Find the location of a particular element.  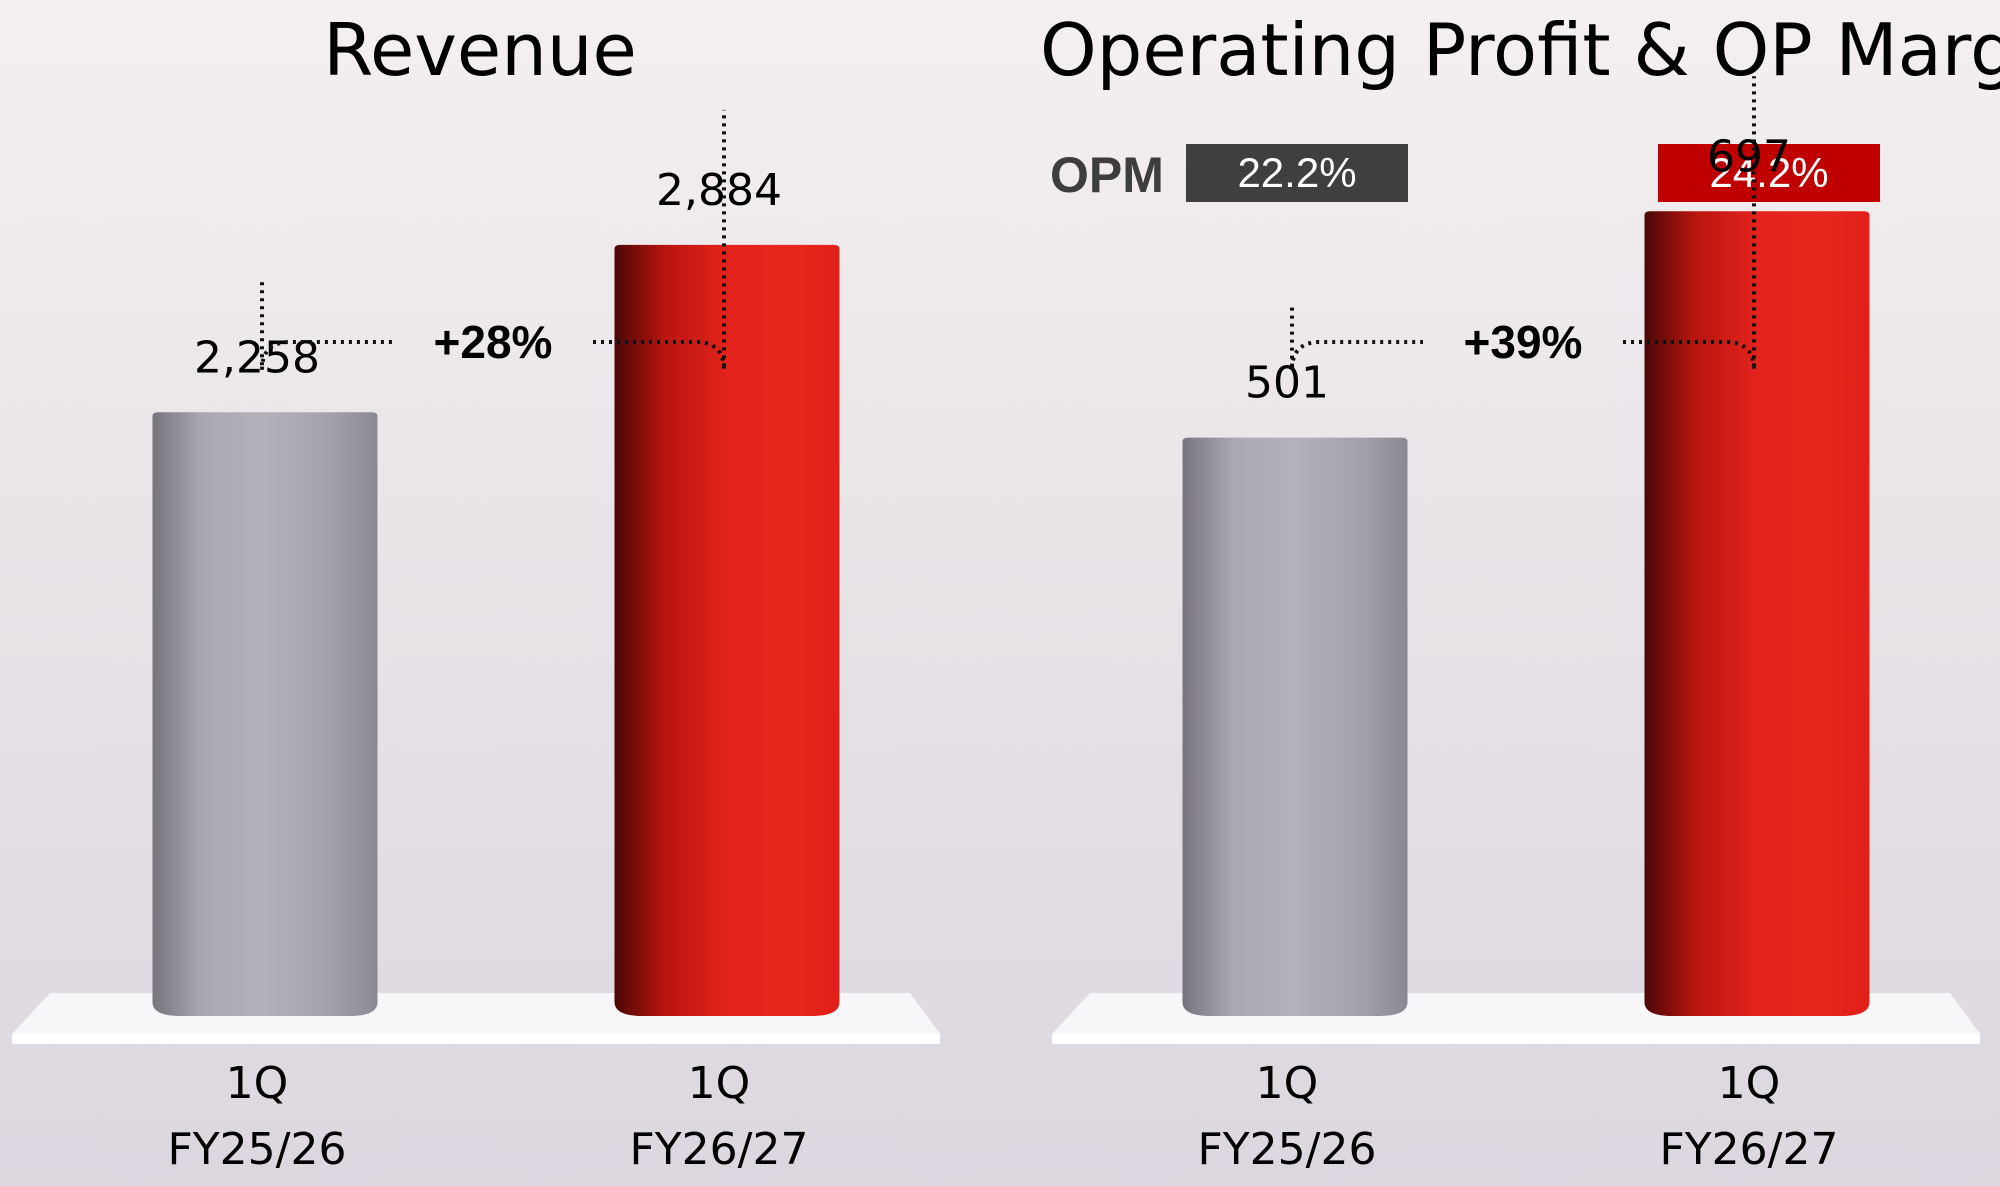

growth-label: +39% is located at coordinates (1523, 342).